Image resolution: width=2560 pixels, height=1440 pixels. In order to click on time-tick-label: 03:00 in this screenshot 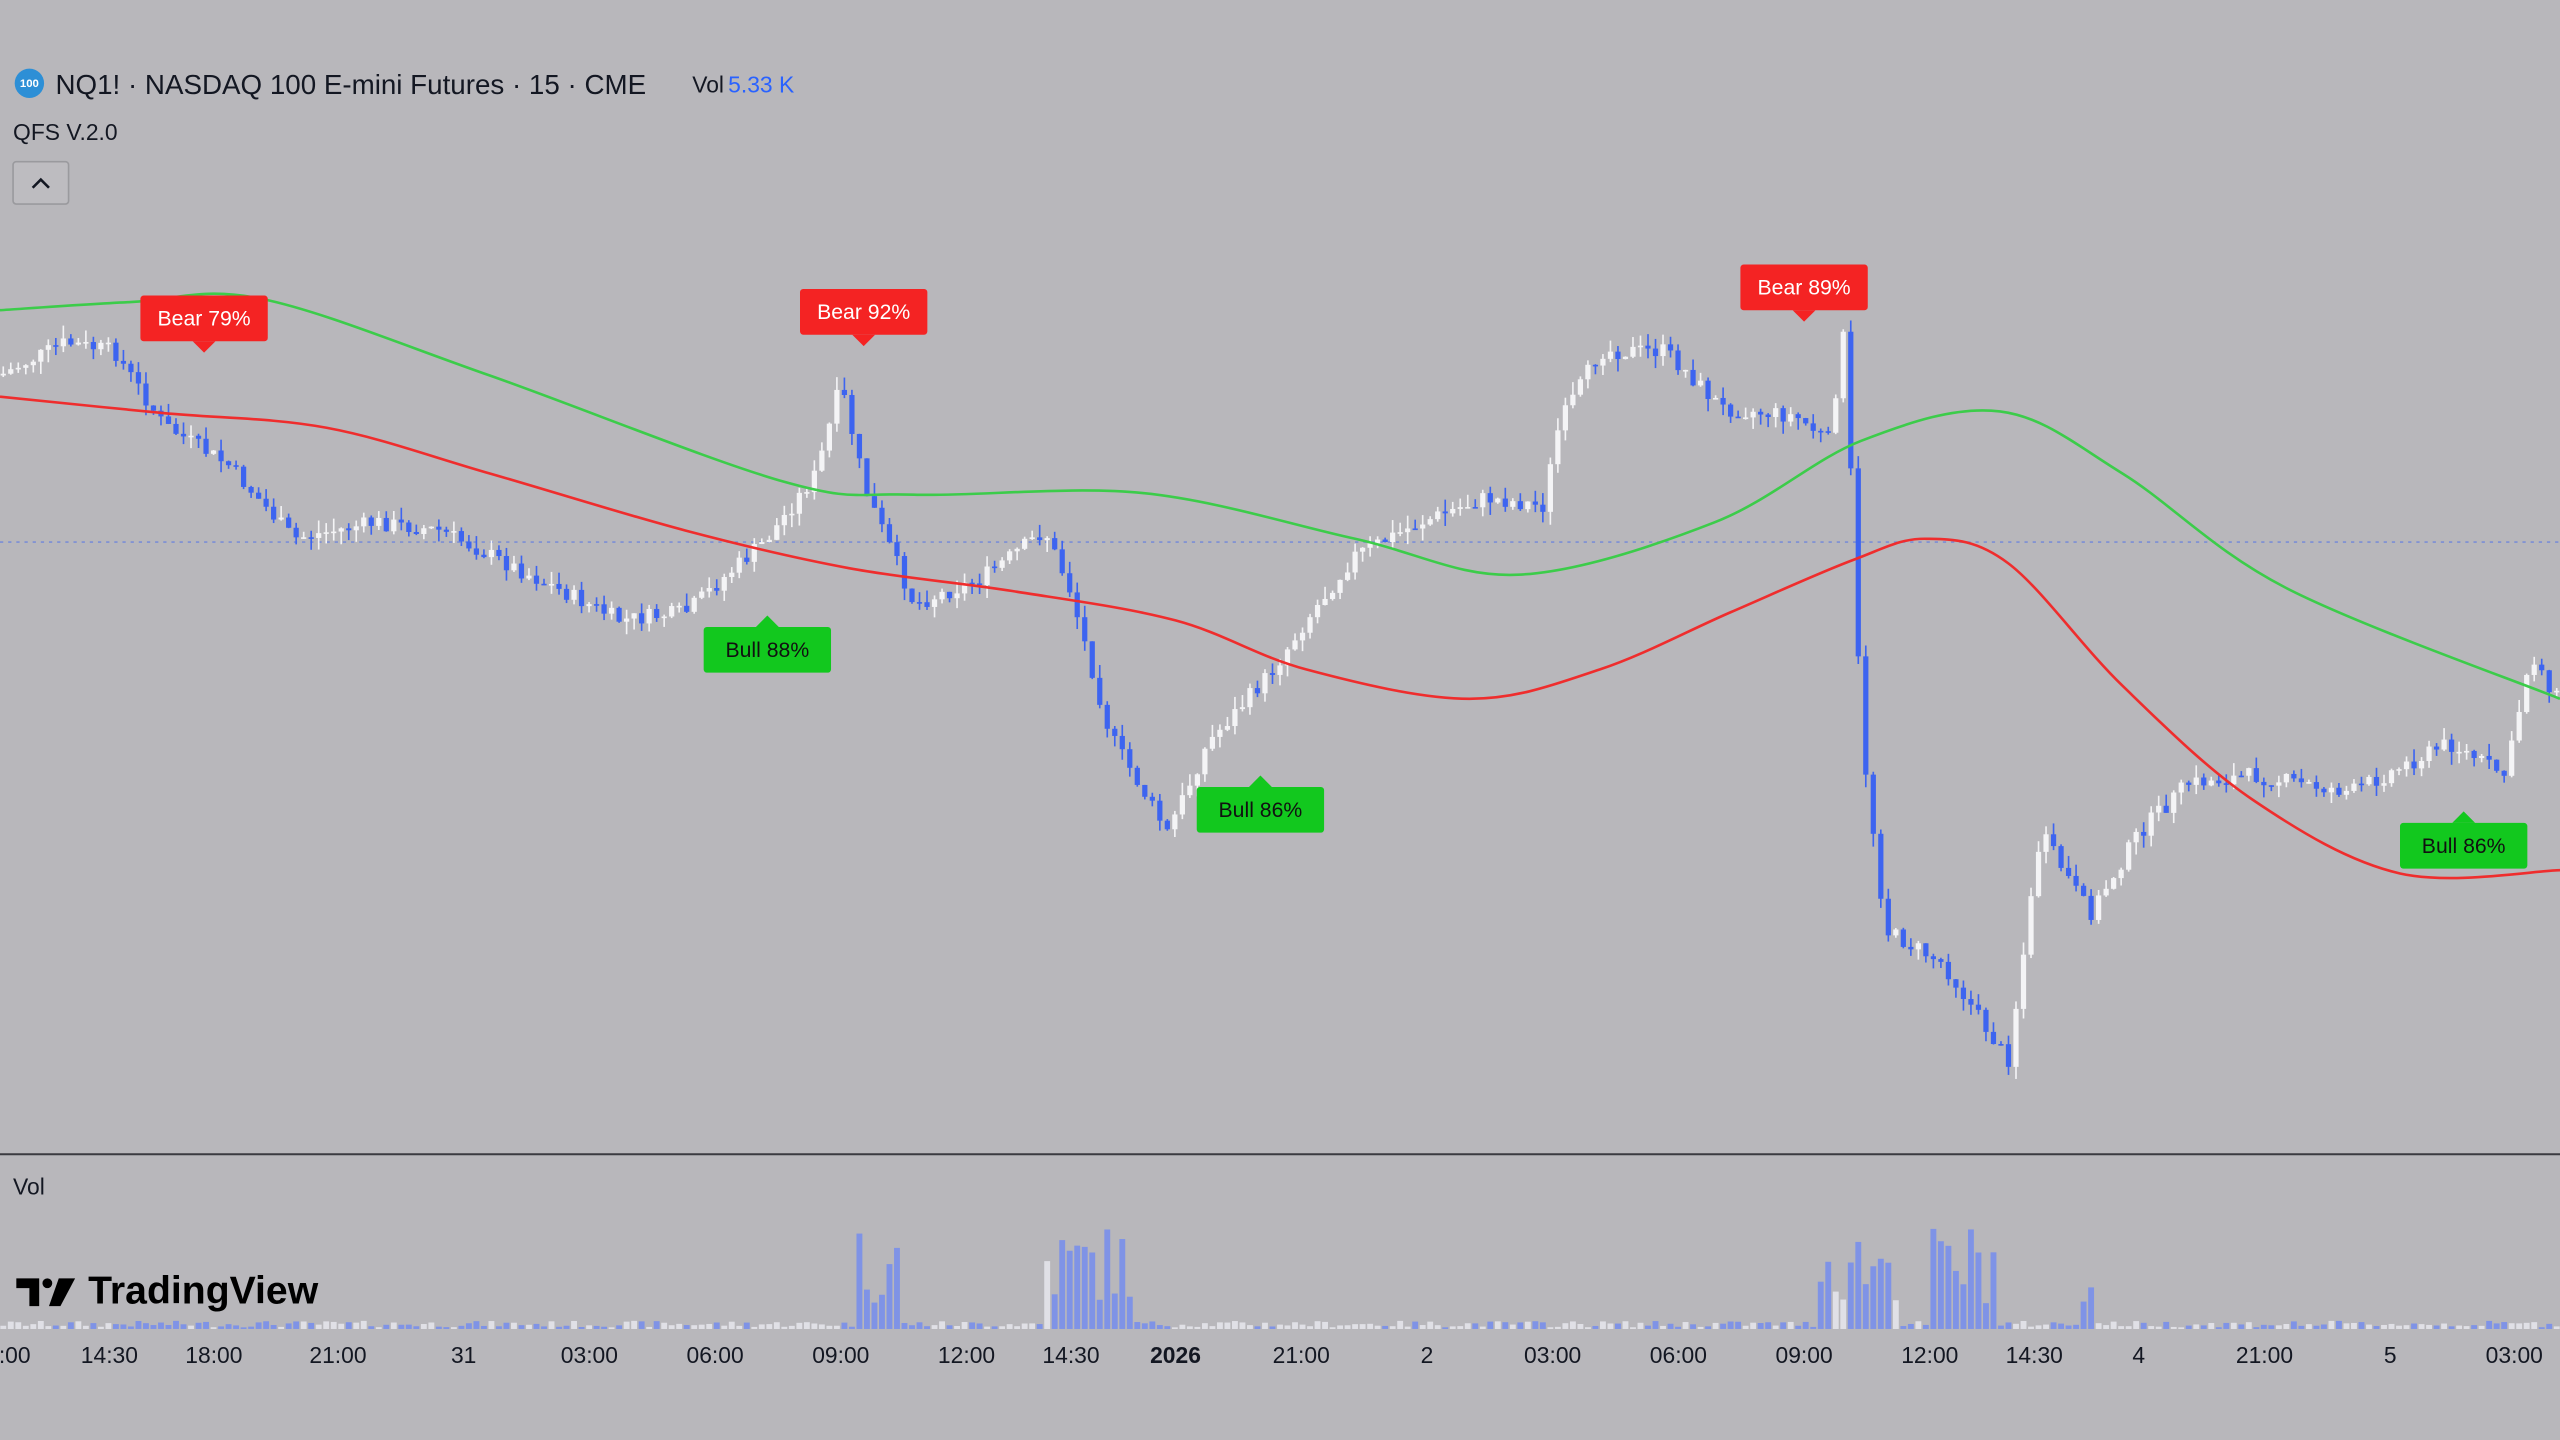, I will do `click(2514, 1355)`.